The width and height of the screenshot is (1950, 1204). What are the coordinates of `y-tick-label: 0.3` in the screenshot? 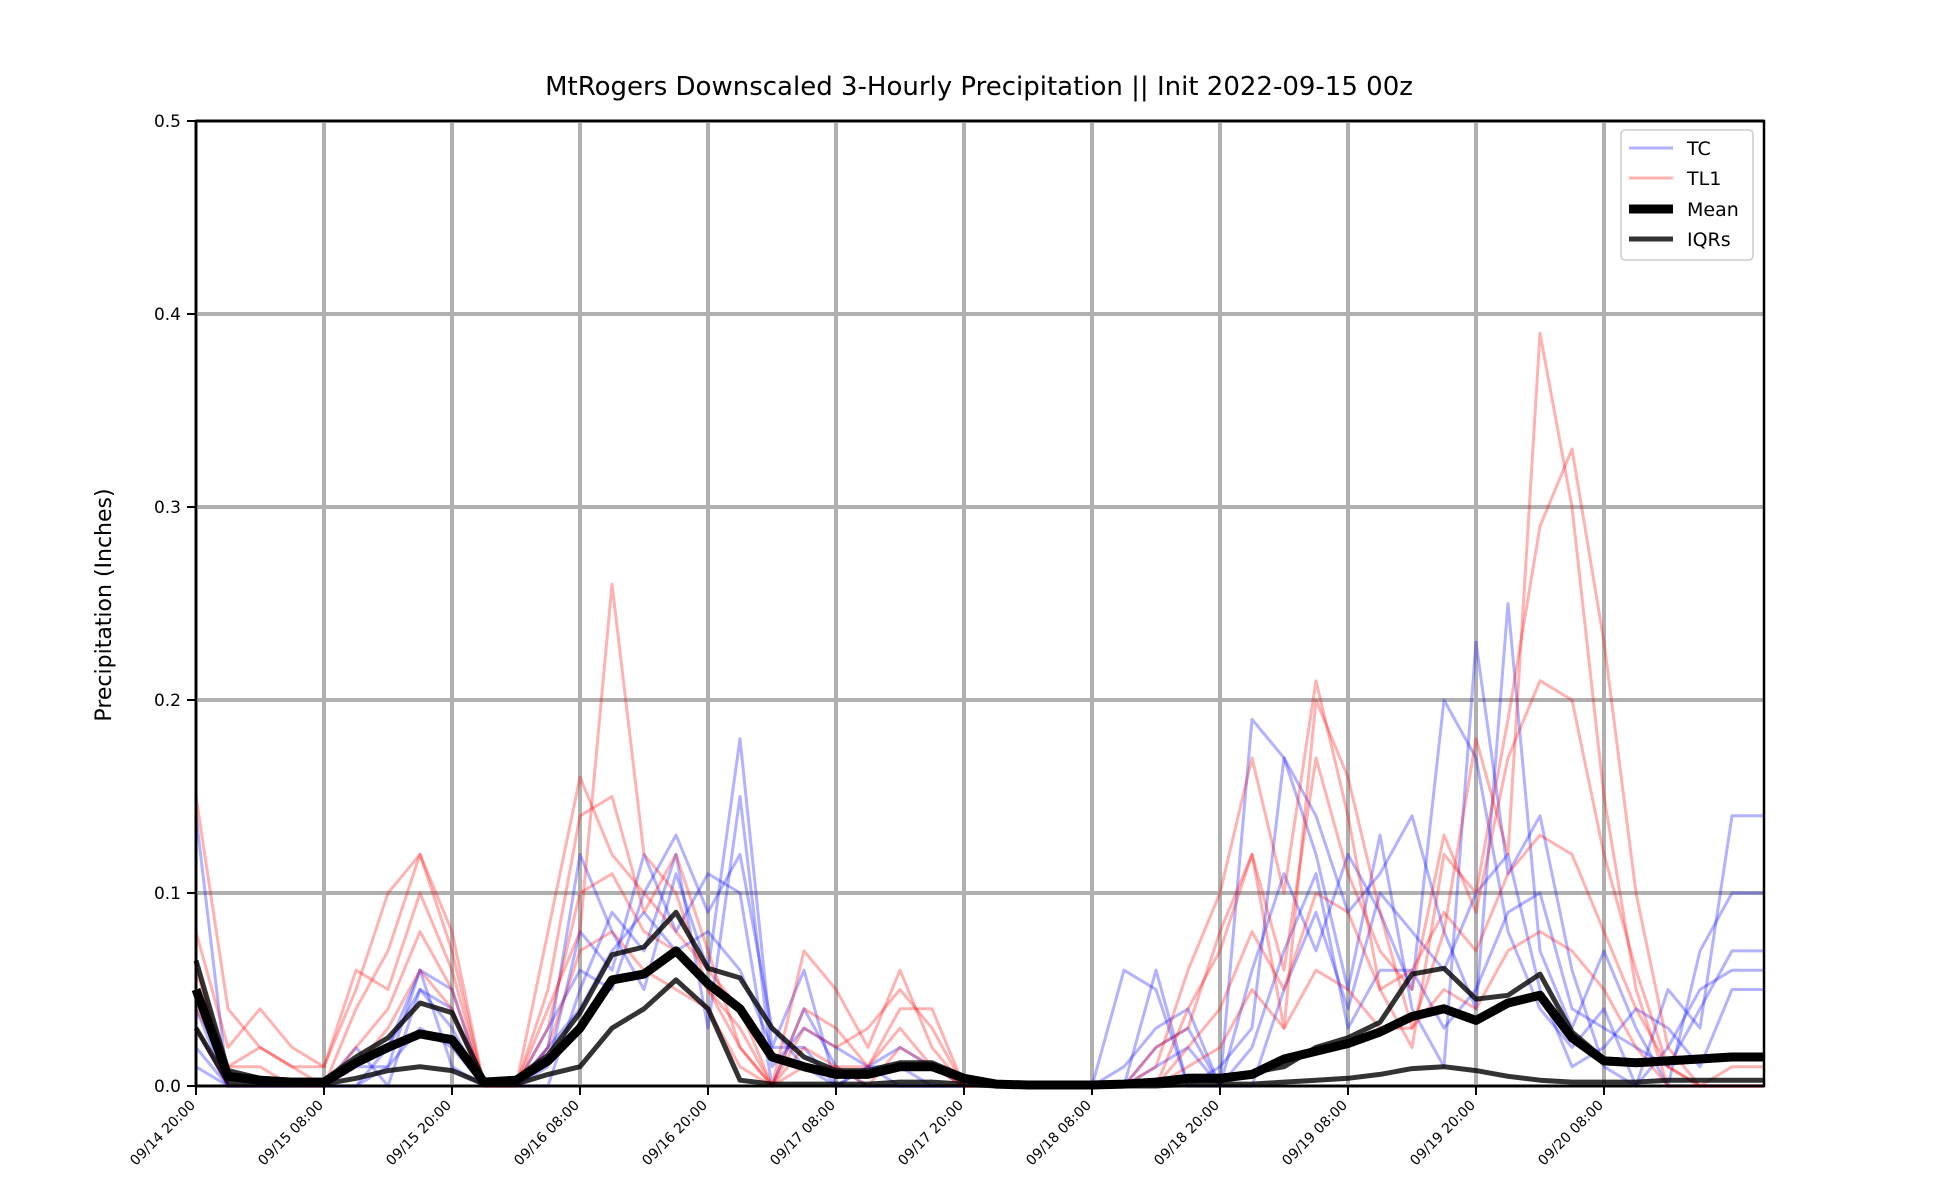 It's located at (167, 508).